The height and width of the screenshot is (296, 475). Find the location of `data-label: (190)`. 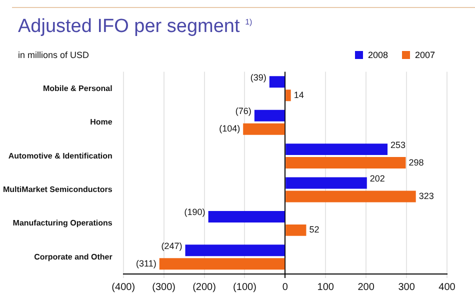

data-label: (190) is located at coordinates (195, 212).